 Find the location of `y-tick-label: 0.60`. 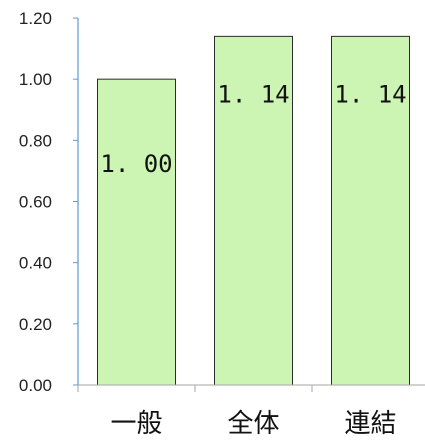

y-tick-label: 0.60 is located at coordinates (35, 202).